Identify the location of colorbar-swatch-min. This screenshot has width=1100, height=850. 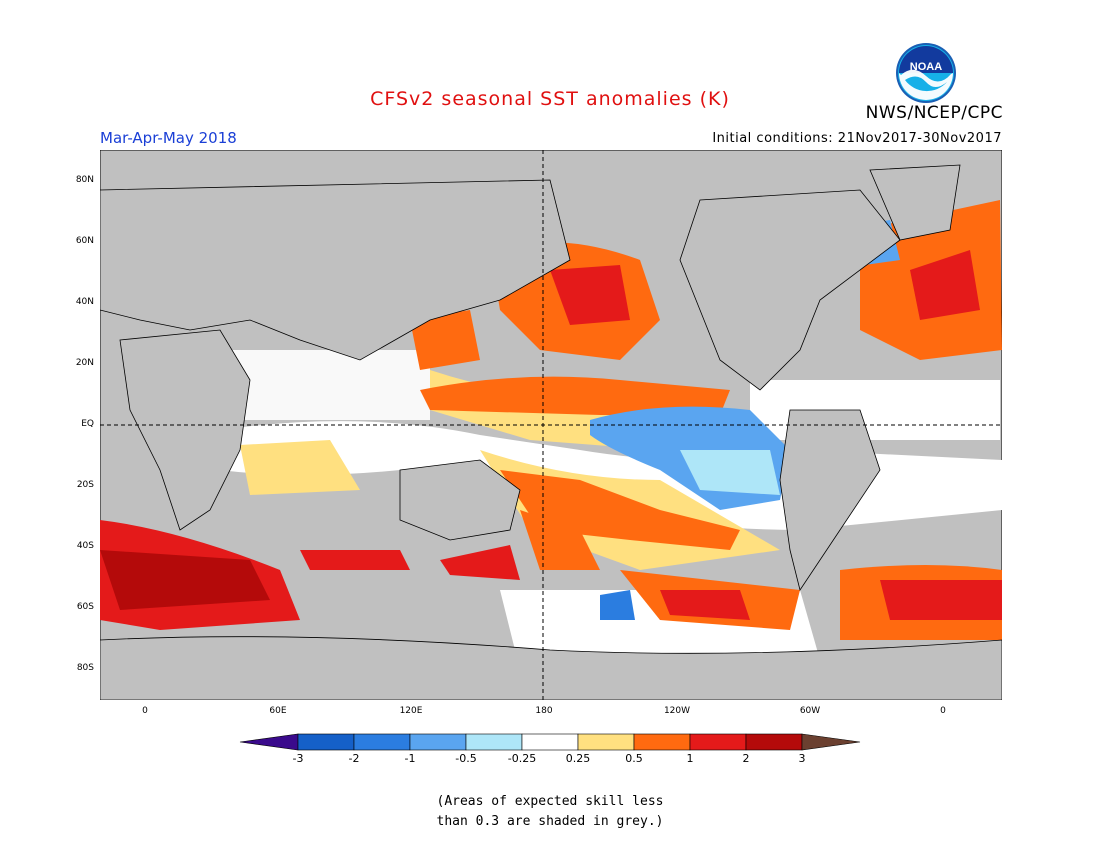
(269, 742).